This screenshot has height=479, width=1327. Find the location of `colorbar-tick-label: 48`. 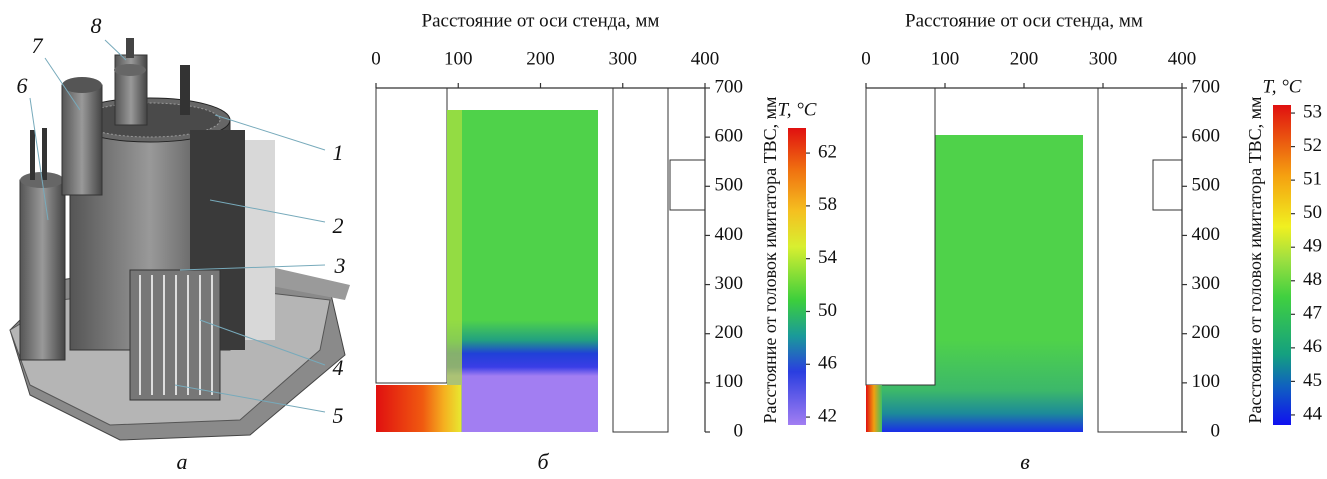

colorbar-tick-label: 48 is located at coordinates (1312, 279).